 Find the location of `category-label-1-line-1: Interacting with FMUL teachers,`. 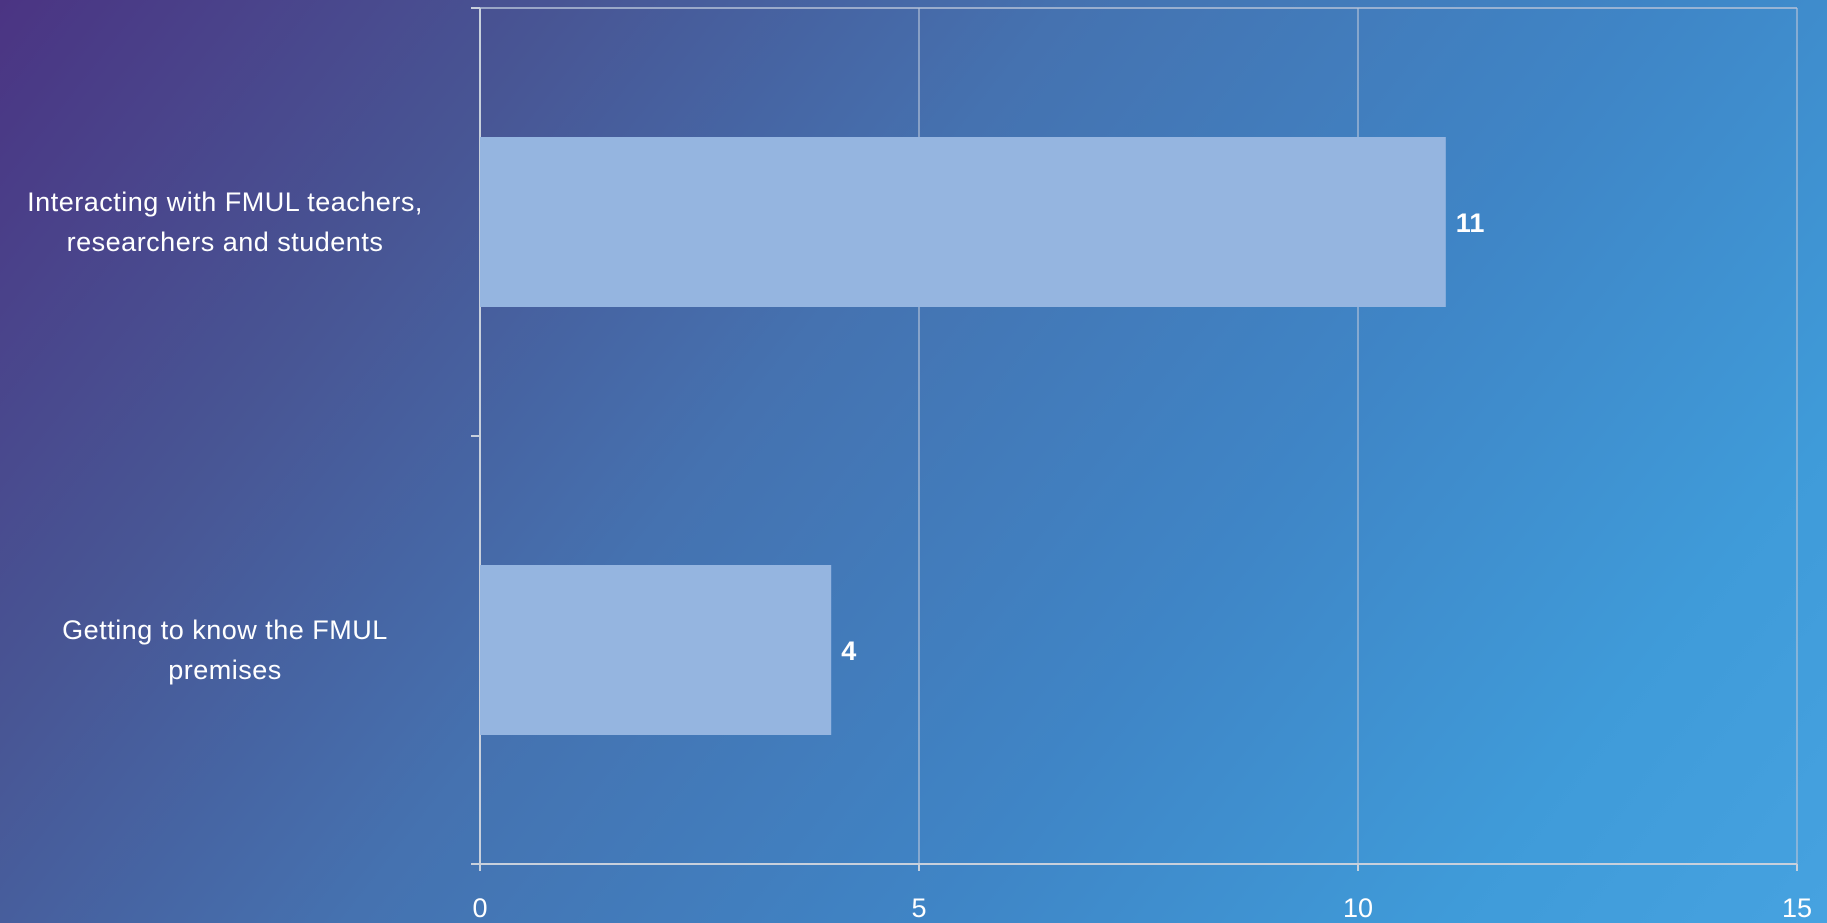

category-label-1-line-1: Interacting with FMUL teachers, is located at coordinates (225, 202).